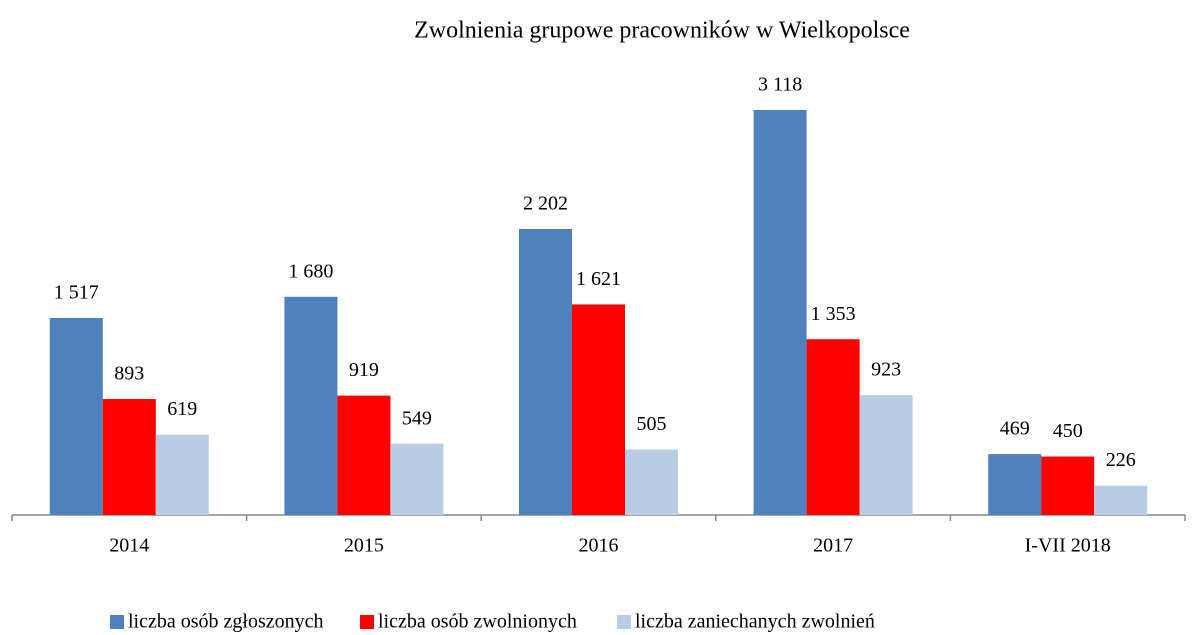 This screenshot has height=635, width=1200. I want to click on legend-label: liczba osób zwolnionych, so click(477, 622).